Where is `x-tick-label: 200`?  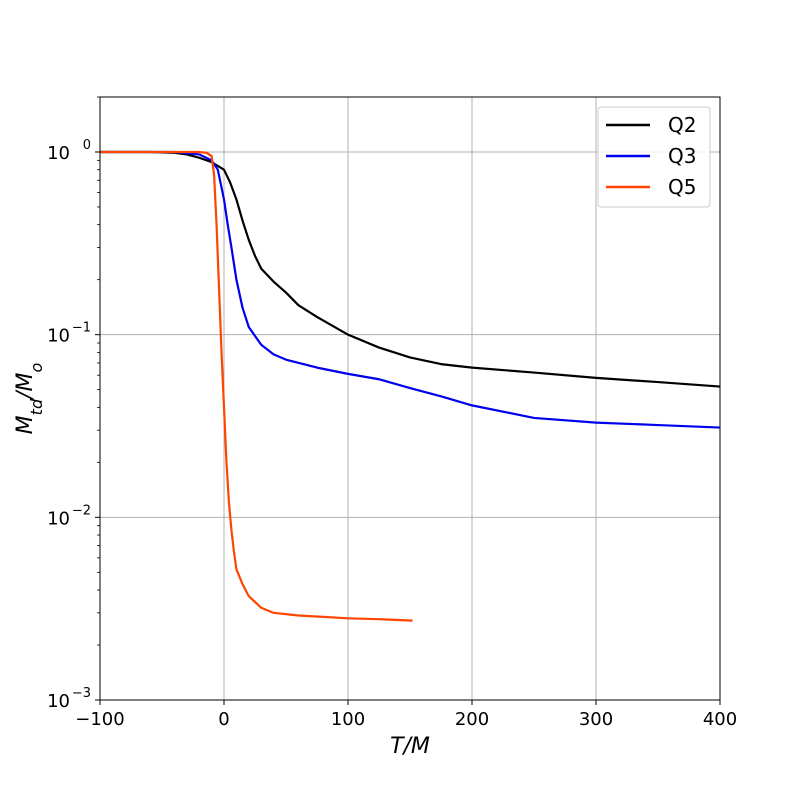 x-tick-label: 200 is located at coordinates (472, 719).